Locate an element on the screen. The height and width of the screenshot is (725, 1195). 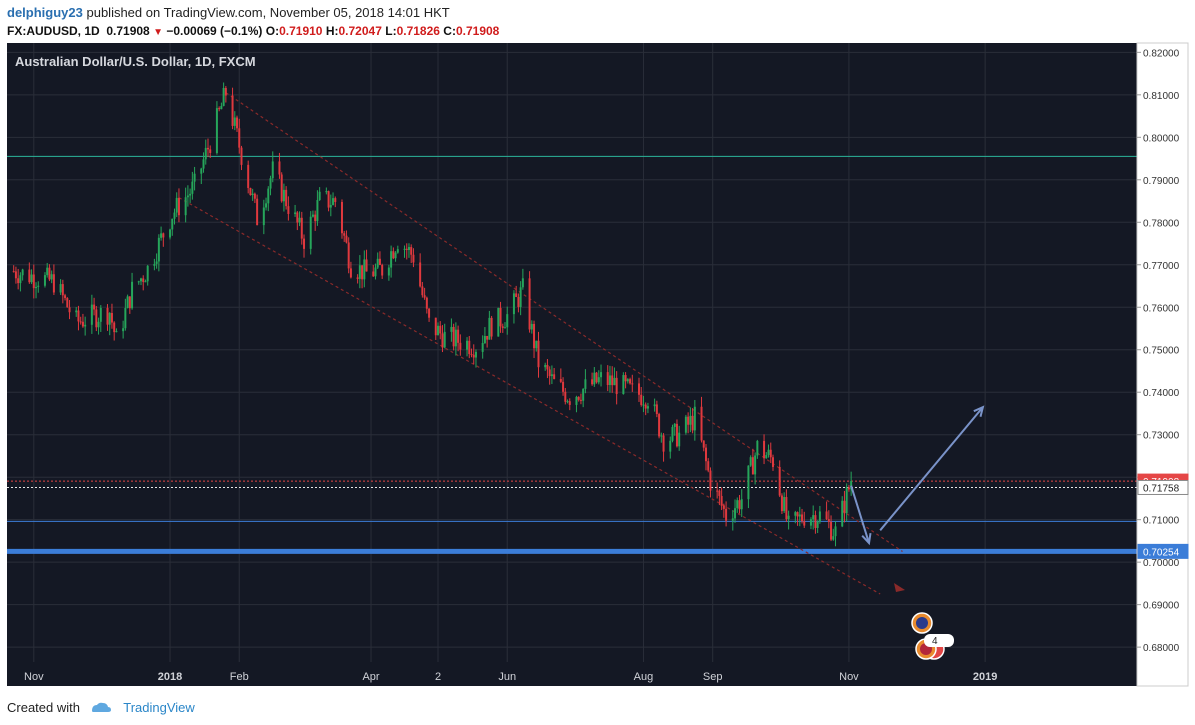
x-tick-label: Jun is located at coordinates (507, 677).